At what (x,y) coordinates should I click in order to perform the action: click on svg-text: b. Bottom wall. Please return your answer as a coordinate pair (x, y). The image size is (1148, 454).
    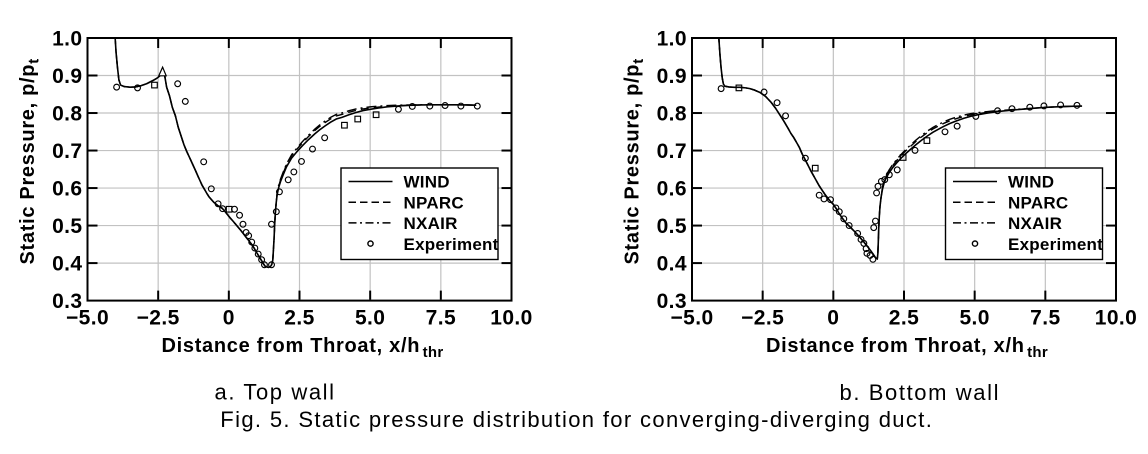
    Looking at the image, I should click on (920, 392).